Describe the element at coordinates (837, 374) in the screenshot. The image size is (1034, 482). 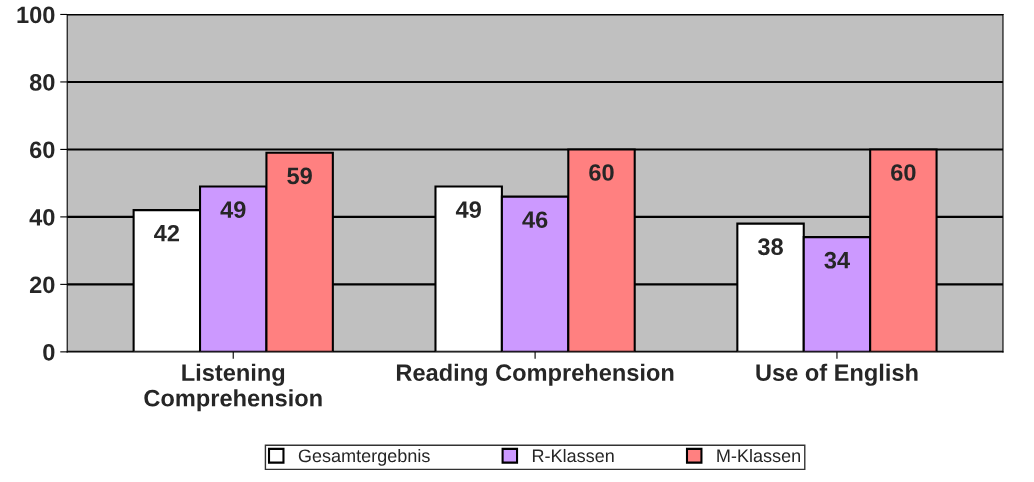
I see `x-tick-label: Use of English` at that location.